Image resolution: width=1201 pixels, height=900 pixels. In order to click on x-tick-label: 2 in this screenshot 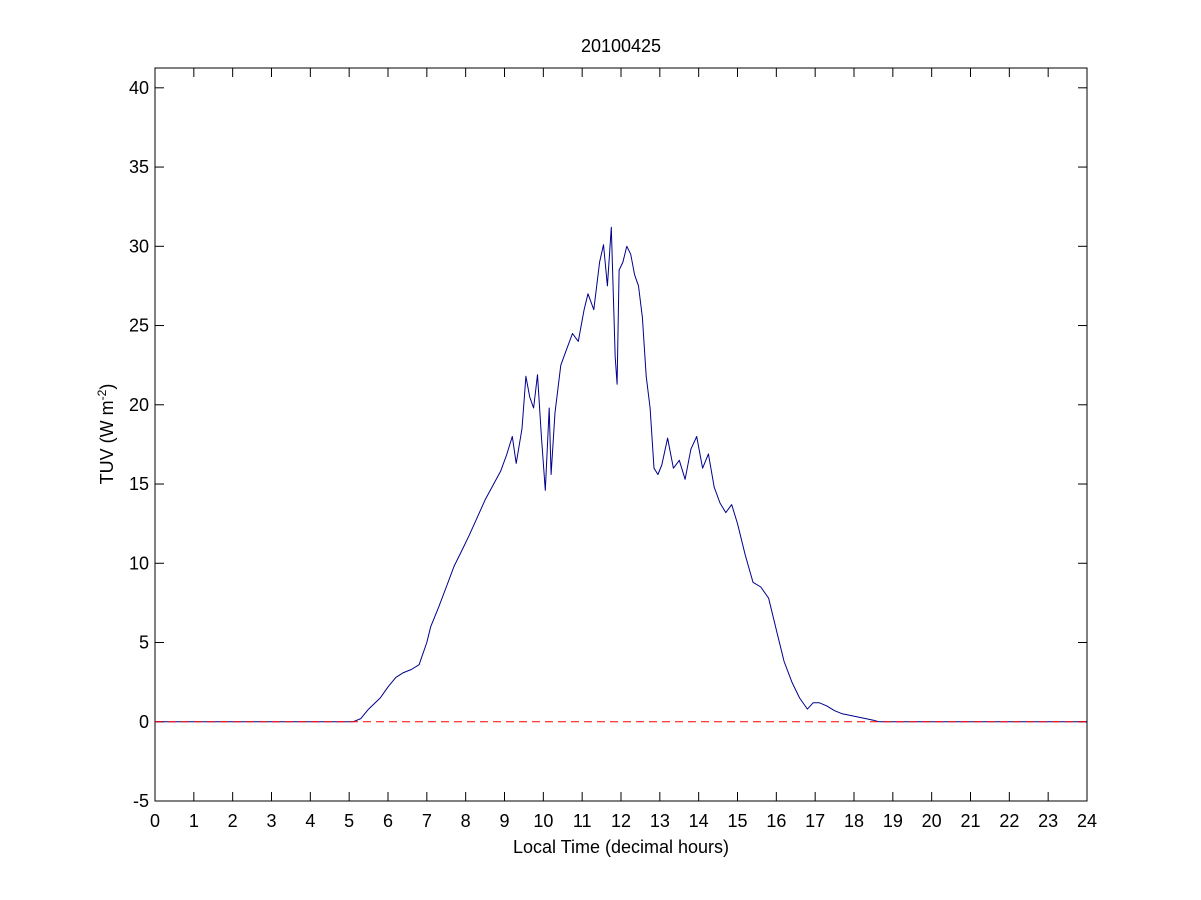, I will do `click(233, 821)`.